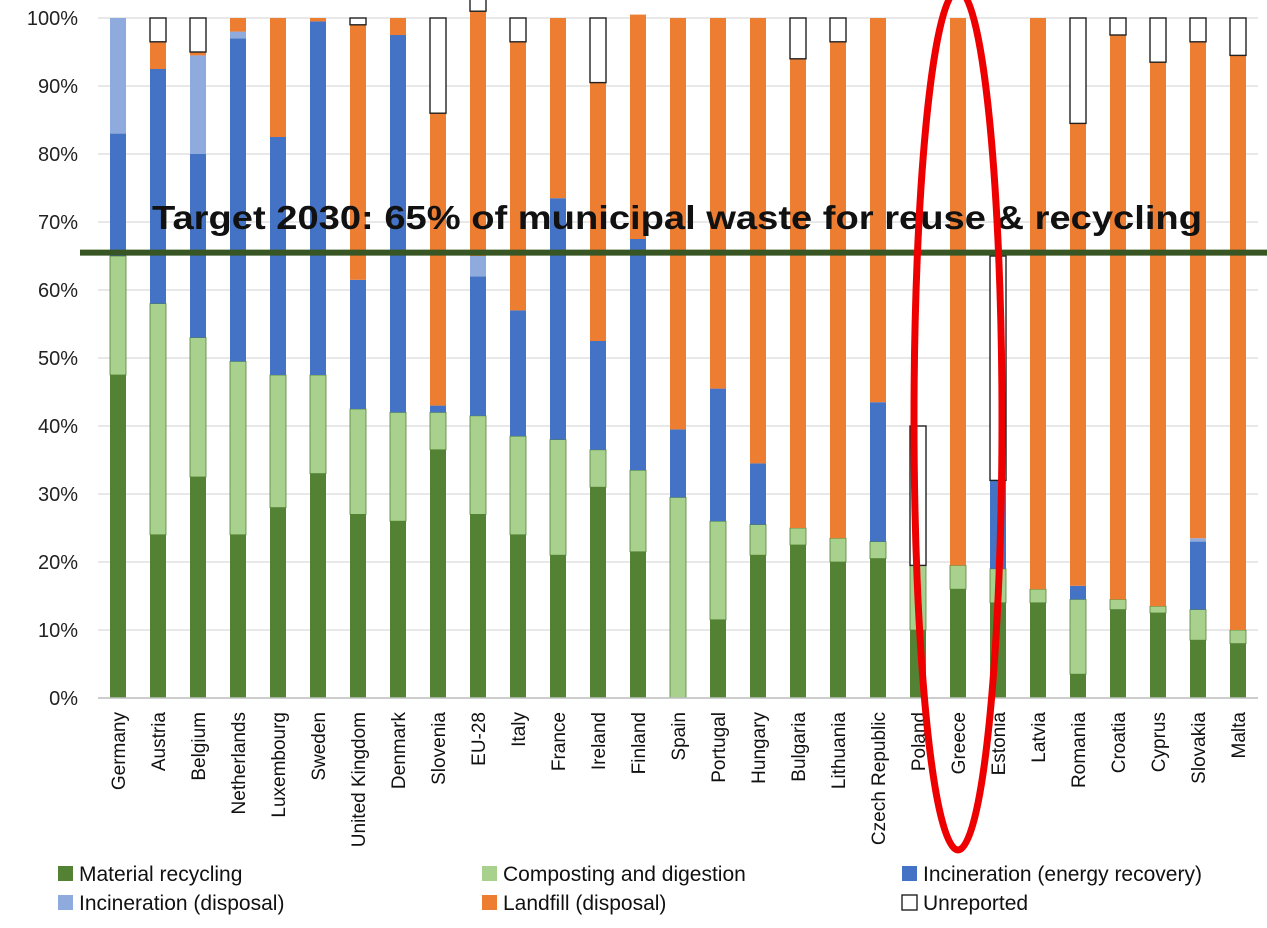 This screenshot has height=928, width=1267. Describe the element at coordinates (1119, 743) in the screenshot. I see `x-tick-label: Croatia` at that location.